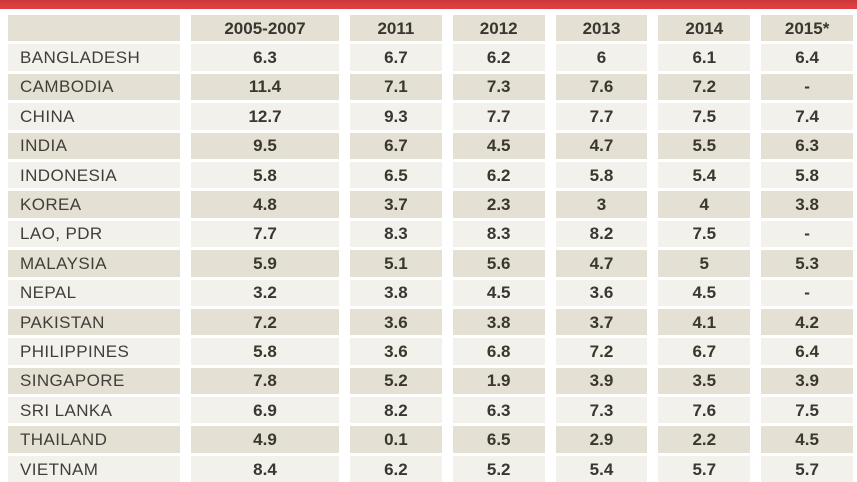 This screenshot has height=482, width=857. I want to click on row-label: CAMBODIA, so click(94, 87).